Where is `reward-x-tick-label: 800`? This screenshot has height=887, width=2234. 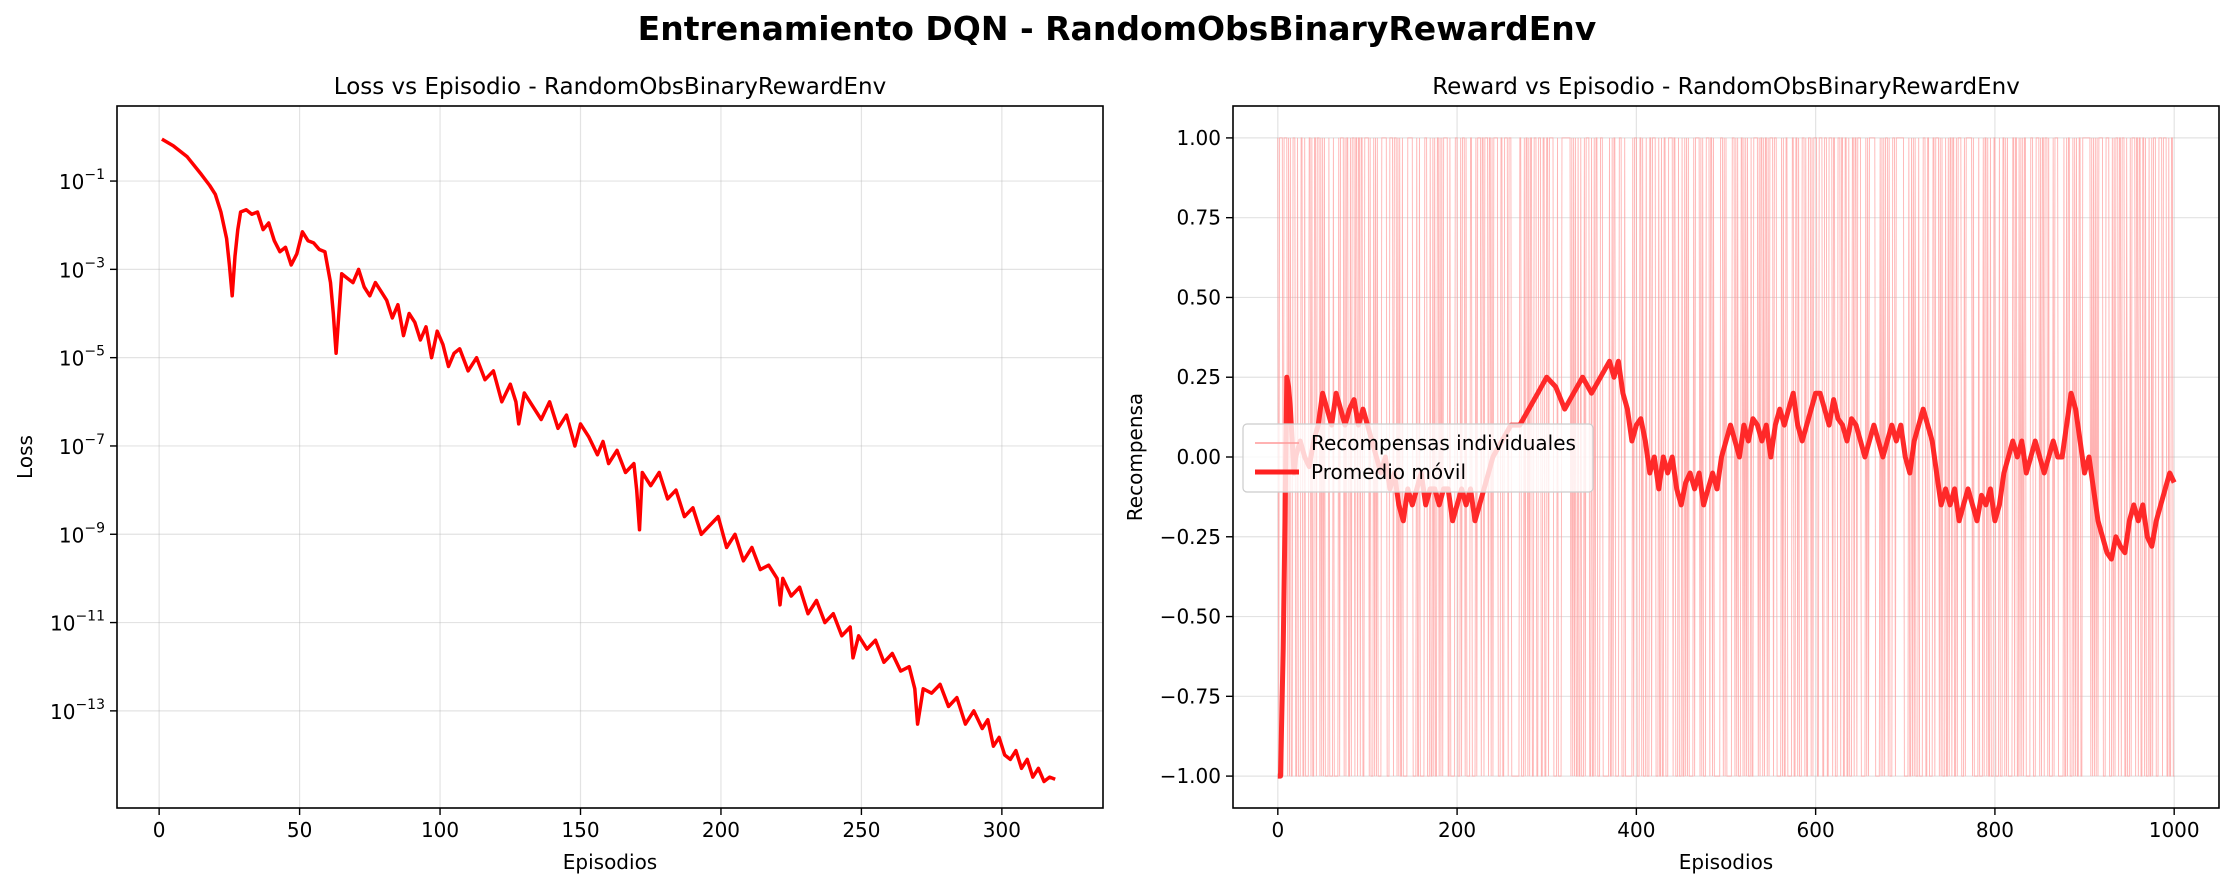 reward-x-tick-label: 800 is located at coordinates (1995, 830).